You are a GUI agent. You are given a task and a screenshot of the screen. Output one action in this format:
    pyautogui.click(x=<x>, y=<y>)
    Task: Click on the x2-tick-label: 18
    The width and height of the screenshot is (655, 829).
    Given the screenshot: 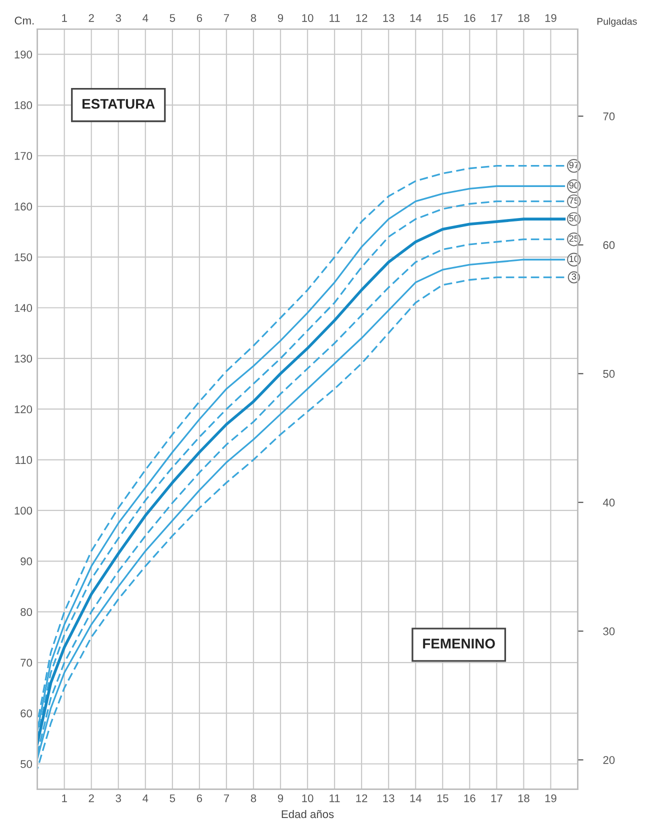 What is the action you would take?
    pyautogui.click(x=524, y=18)
    